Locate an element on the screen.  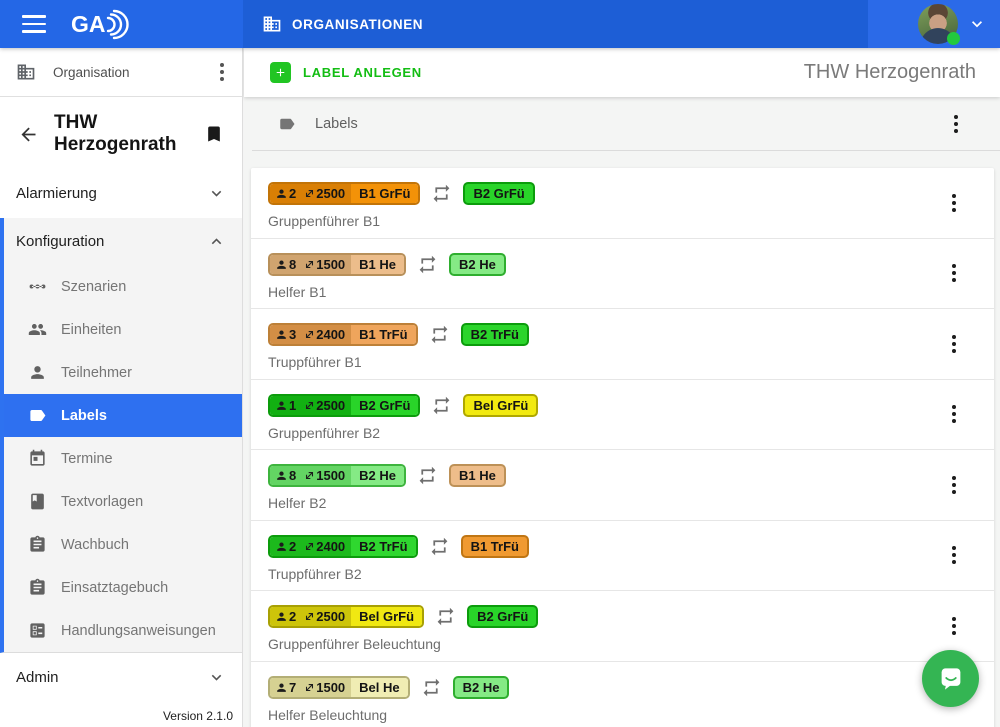
source-label-chip: 8 1500 B1 He is located at coordinates (337, 264).